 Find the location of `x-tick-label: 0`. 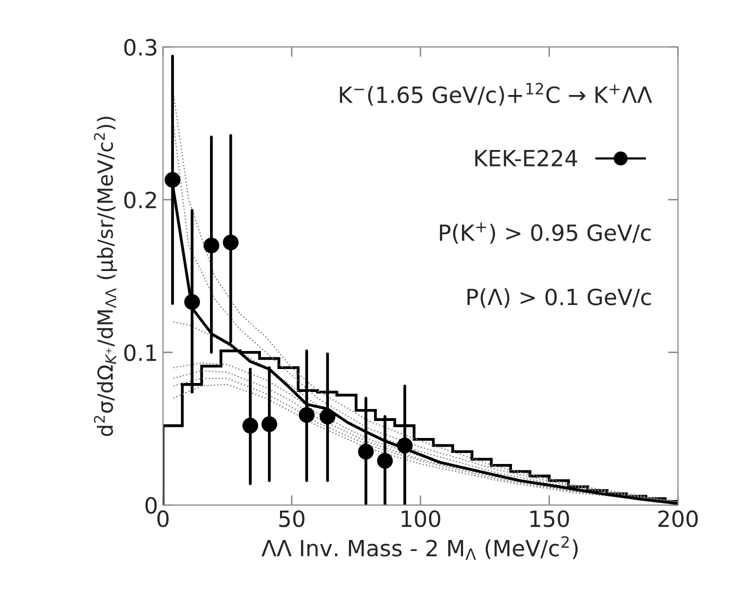

x-tick-label: 0 is located at coordinates (163, 519).